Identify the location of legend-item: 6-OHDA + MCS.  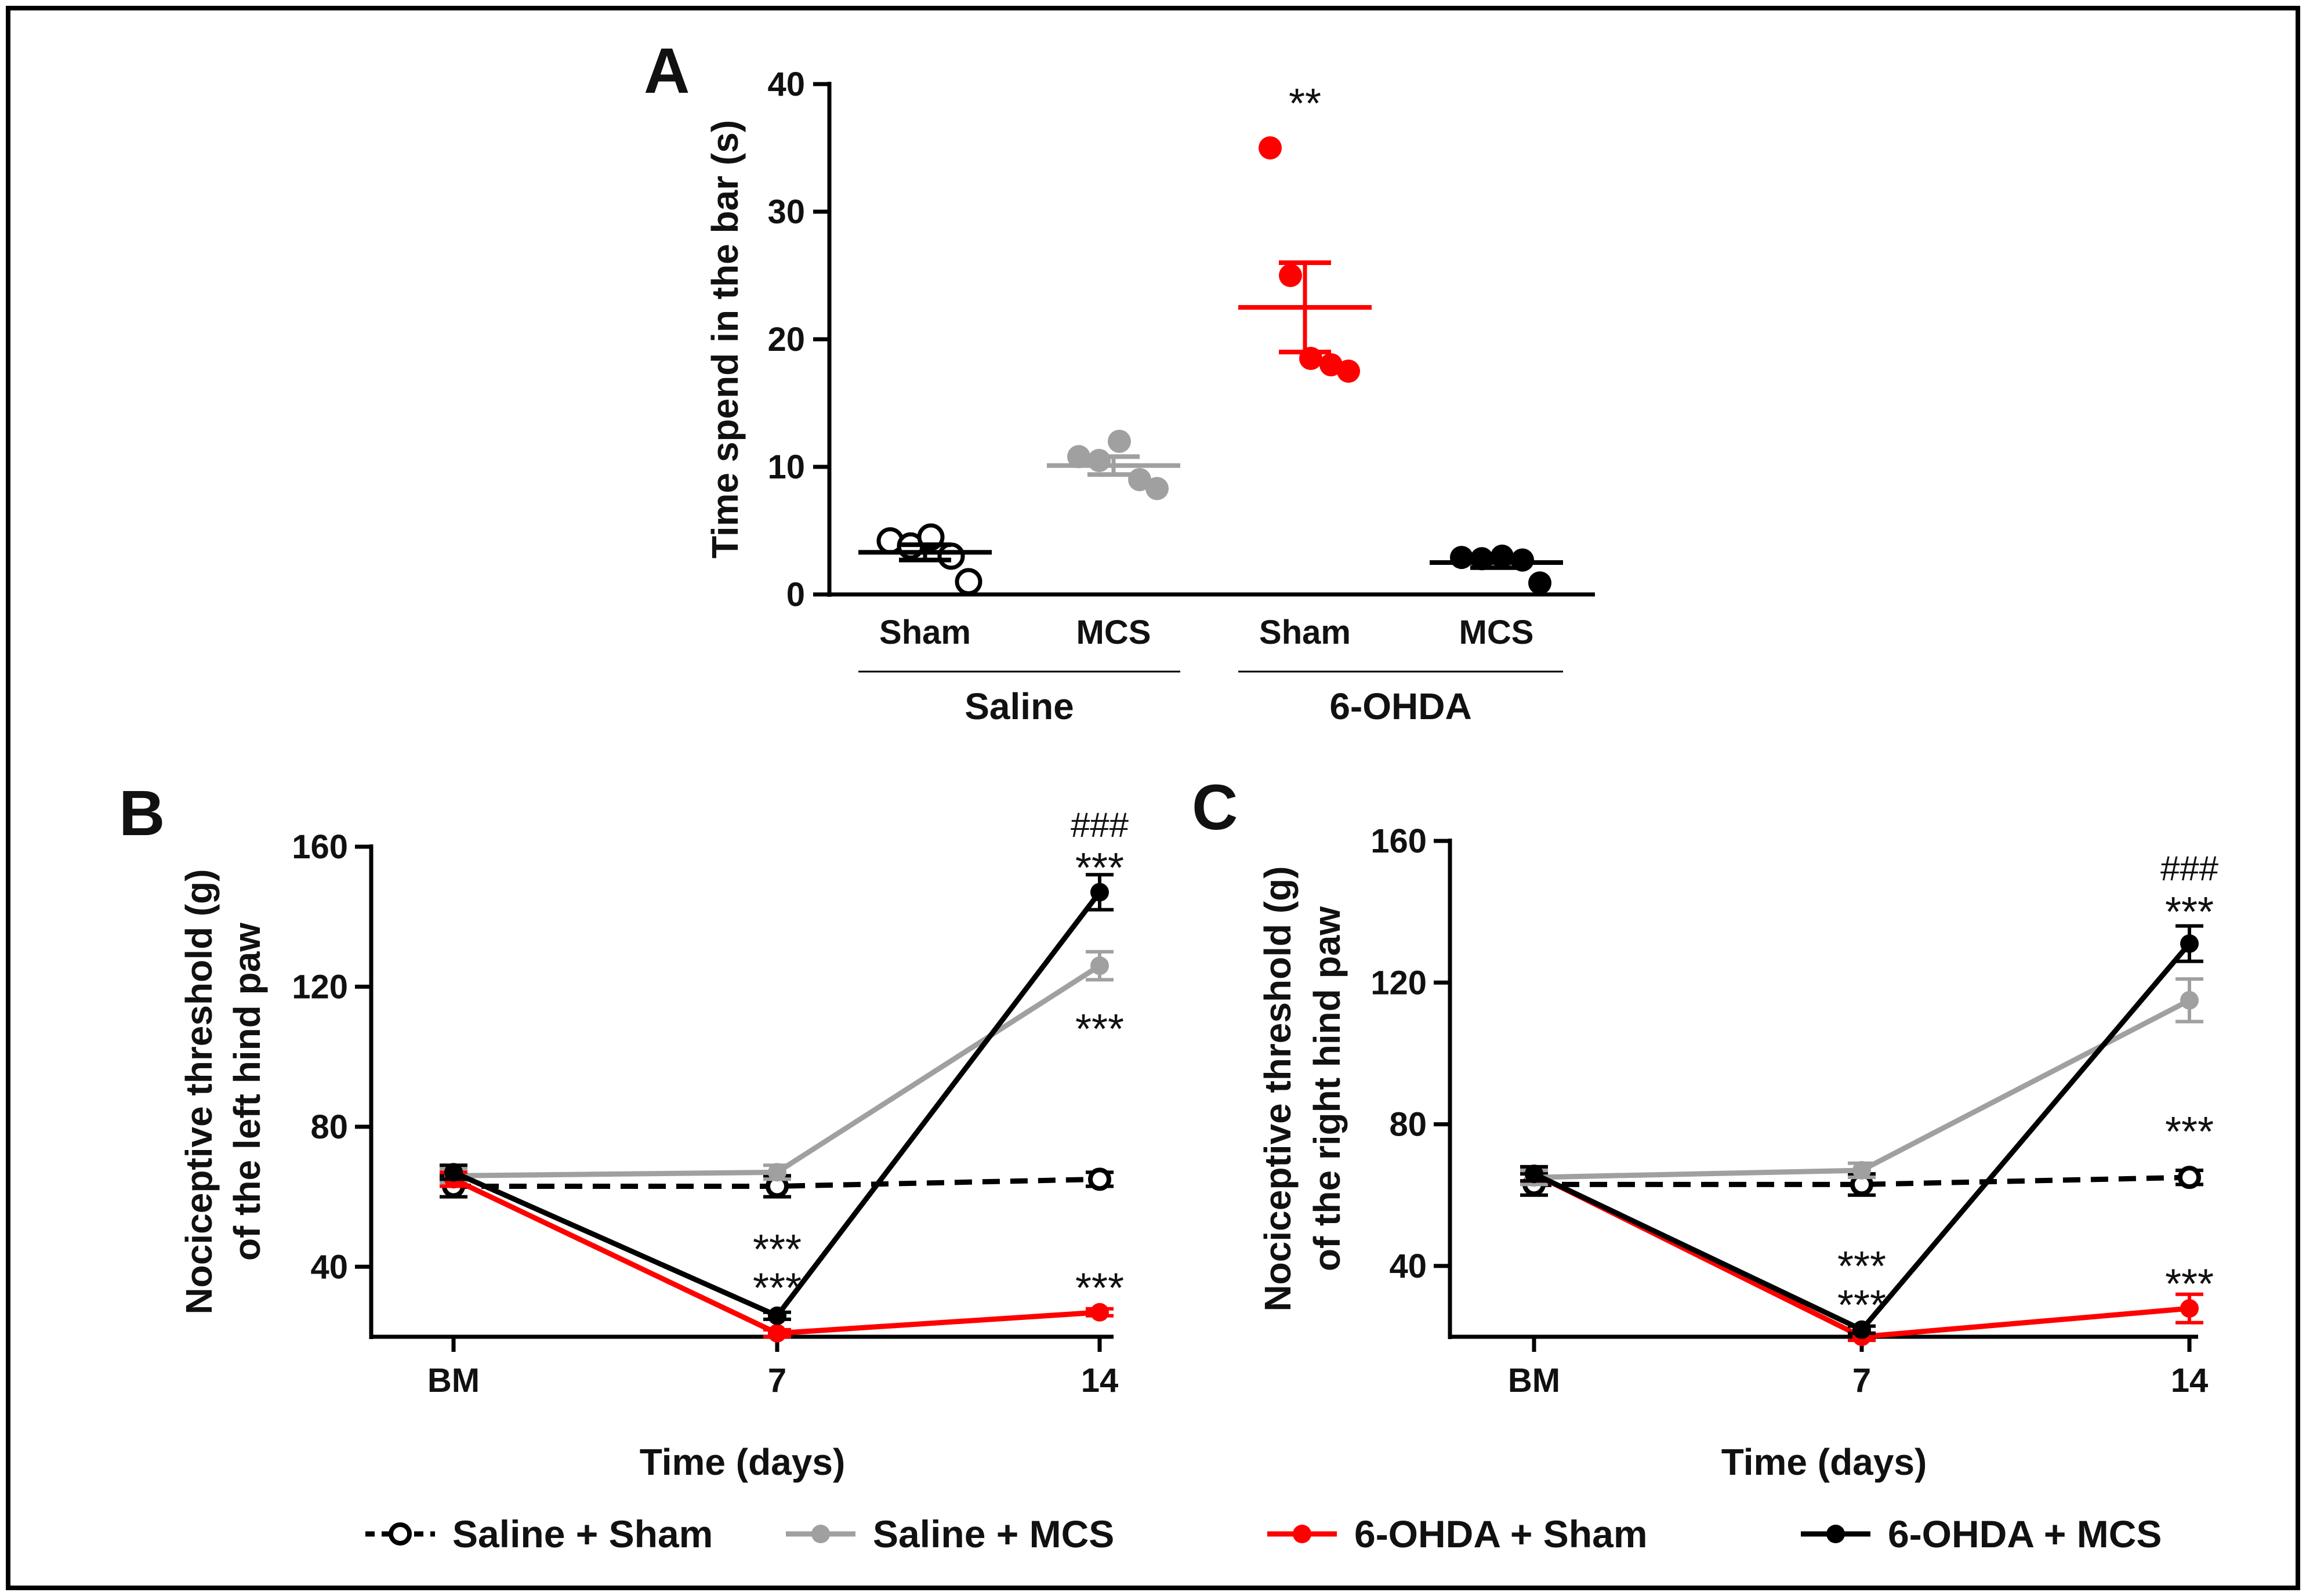
(1982, 1533).